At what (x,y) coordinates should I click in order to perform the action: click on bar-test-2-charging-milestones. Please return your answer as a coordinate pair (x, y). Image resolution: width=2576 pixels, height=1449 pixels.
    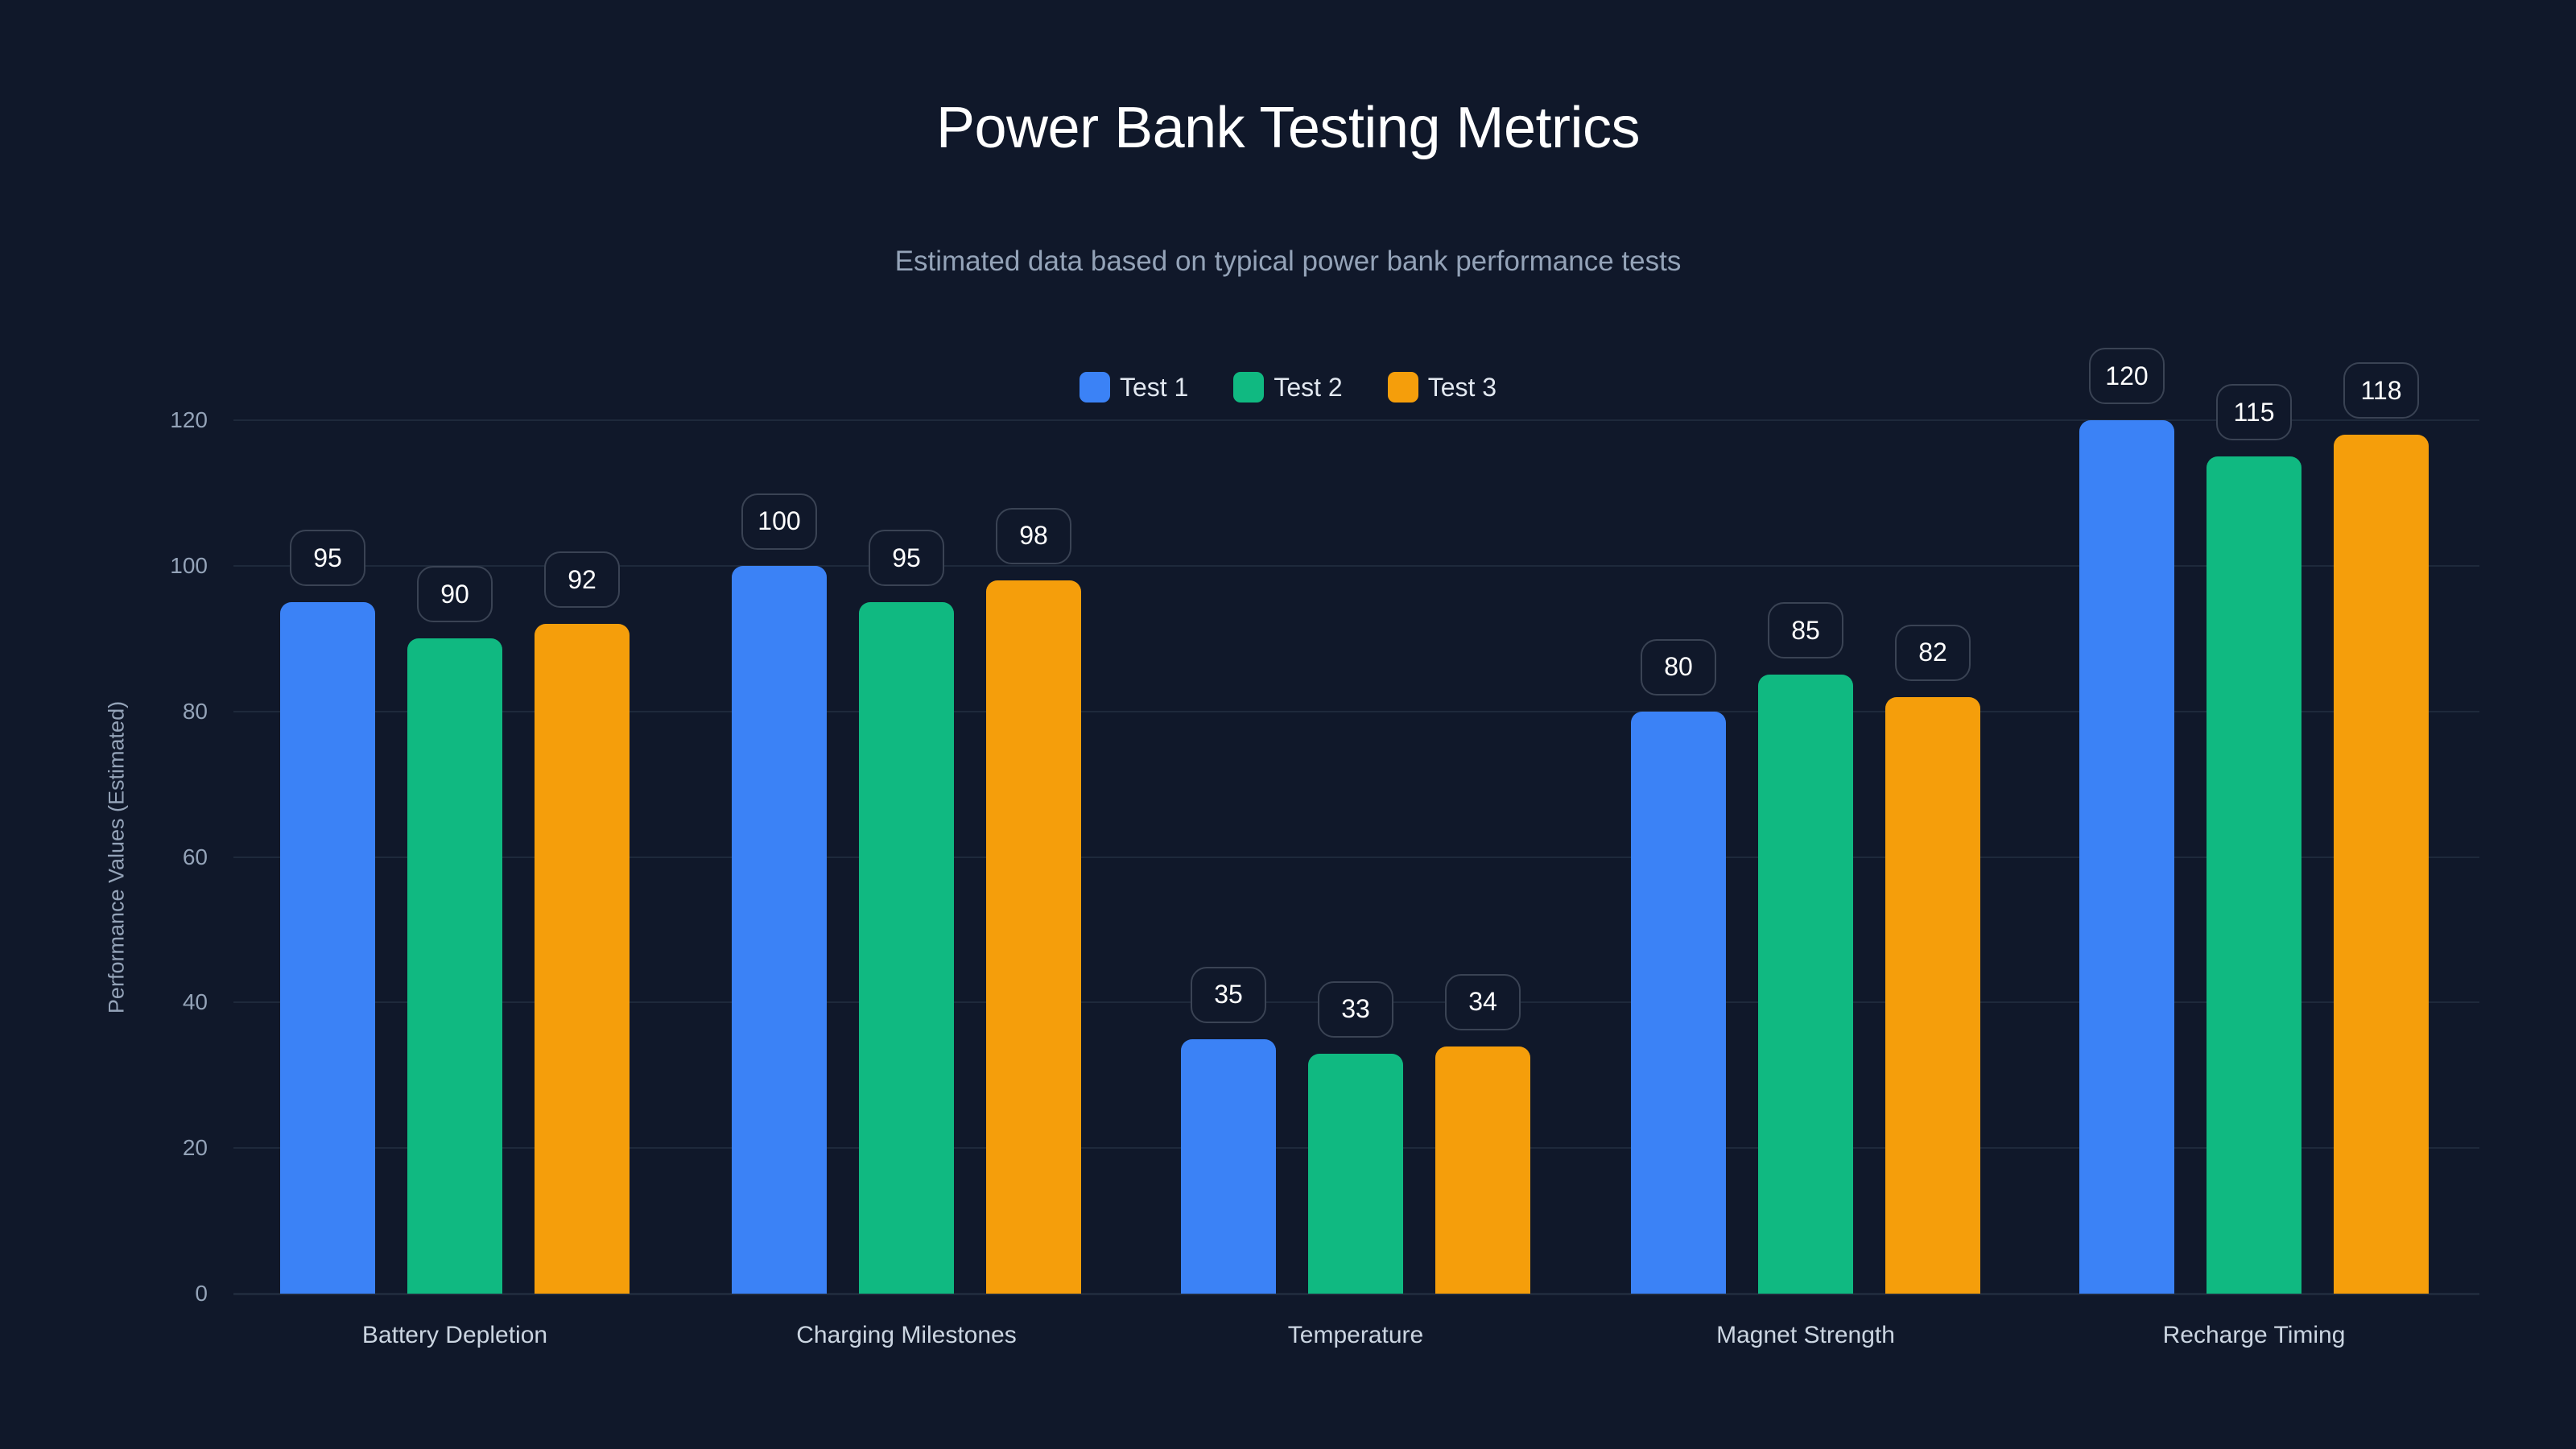
    Looking at the image, I should click on (906, 948).